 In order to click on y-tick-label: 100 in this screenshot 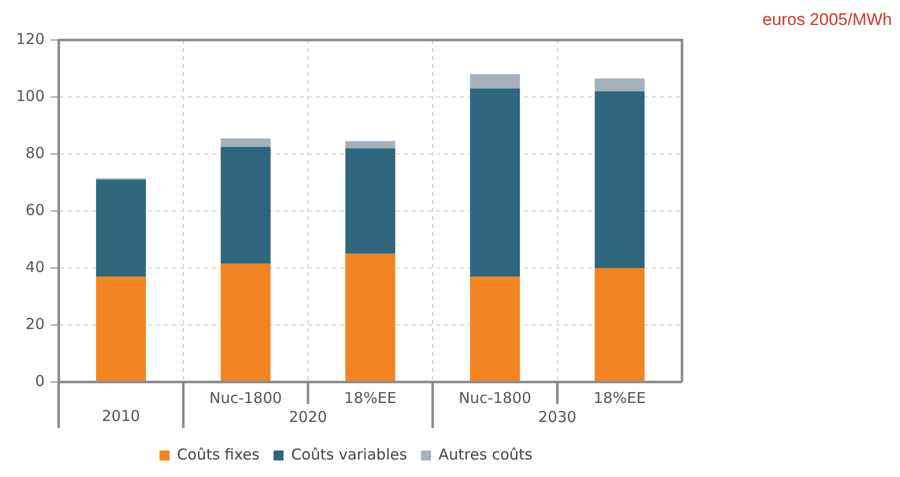, I will do `click(30, 95)`.